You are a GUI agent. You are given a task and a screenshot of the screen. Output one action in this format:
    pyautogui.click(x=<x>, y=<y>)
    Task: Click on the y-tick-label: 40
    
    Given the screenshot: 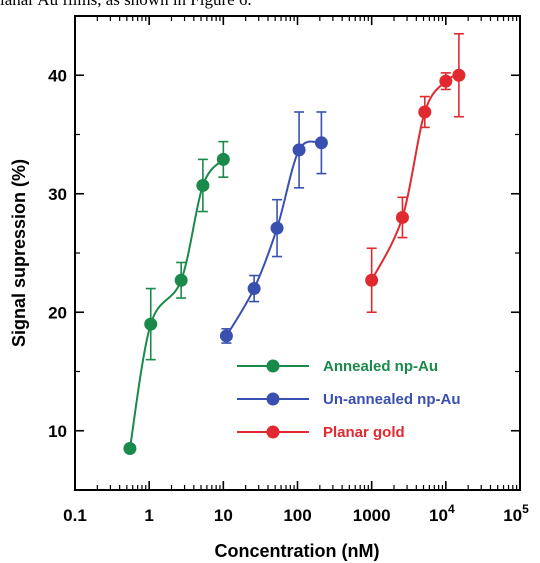 What is the action you would take?
    pyautogui.click(x=57, y=75)
    